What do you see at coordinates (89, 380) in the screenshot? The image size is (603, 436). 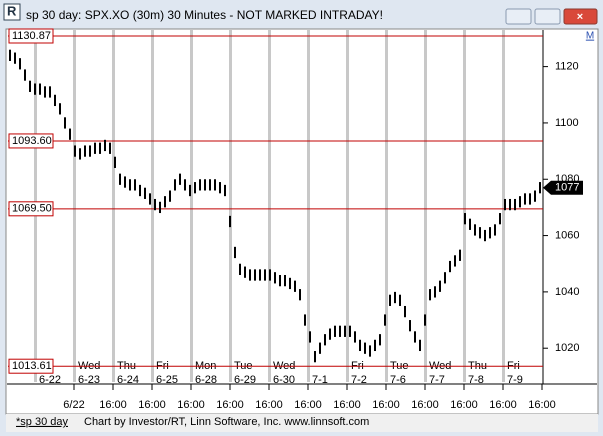 I see `date-label: 6-23` at bounding box center [89, 380].